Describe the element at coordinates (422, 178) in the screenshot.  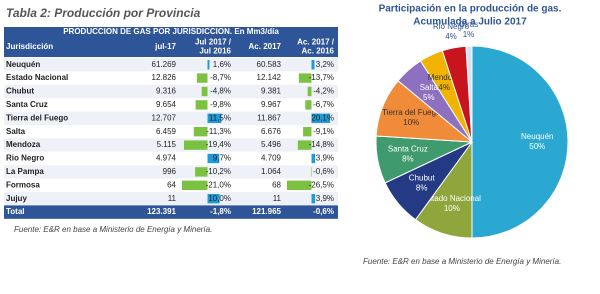
I see `slice-name: Chubut` at that location.